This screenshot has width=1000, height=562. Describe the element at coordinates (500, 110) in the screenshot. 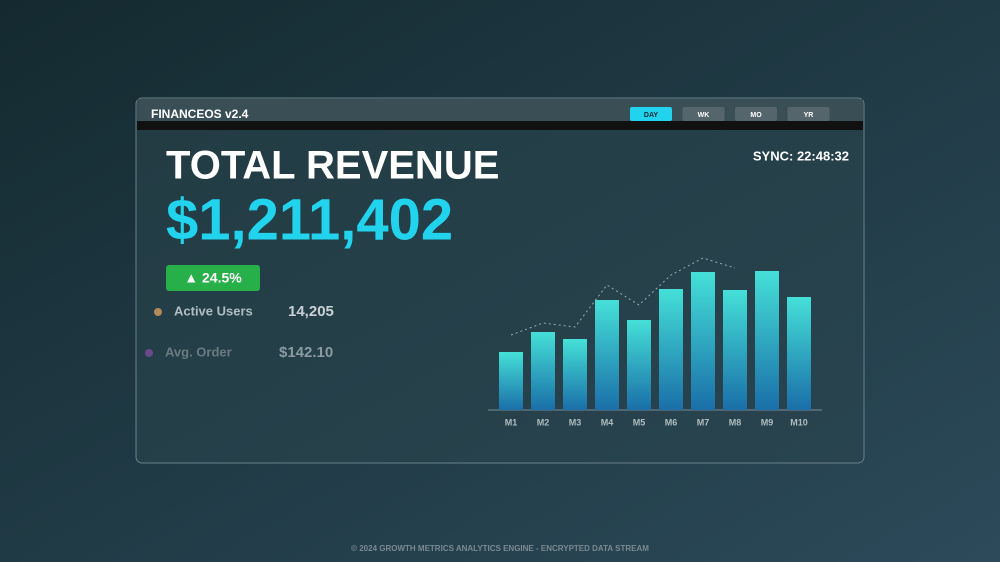

I see `title-bar` at that location.